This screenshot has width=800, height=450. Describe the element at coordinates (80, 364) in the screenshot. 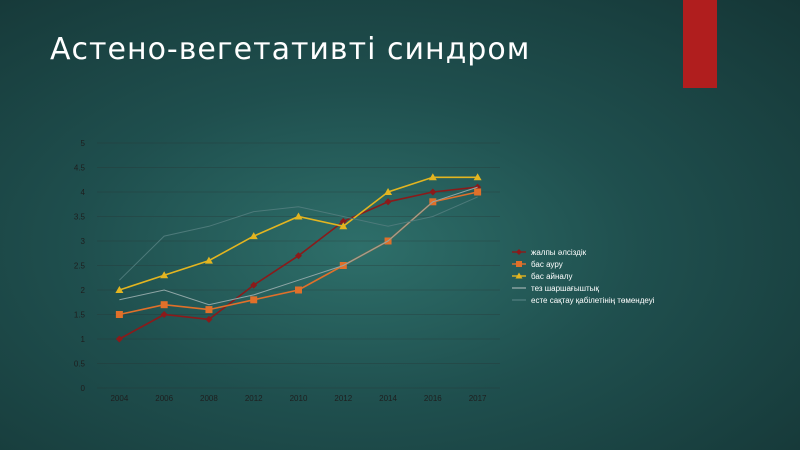

I see `y-tick-label: 0.5` at that location.